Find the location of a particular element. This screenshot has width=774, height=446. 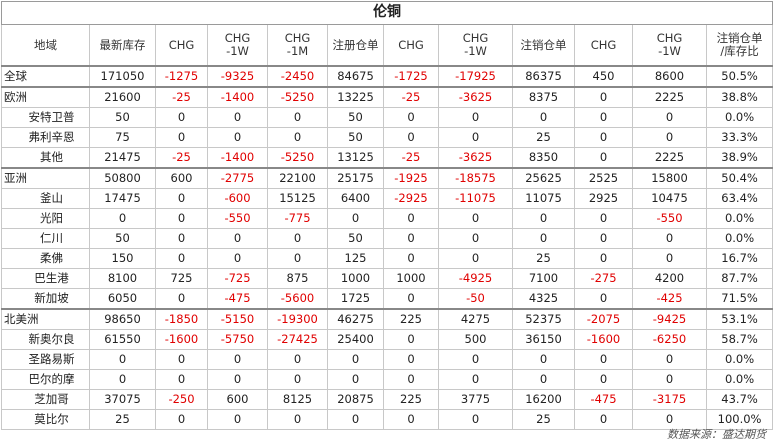

table-title-row: 伦铜 is located at coordinates (387, 13).